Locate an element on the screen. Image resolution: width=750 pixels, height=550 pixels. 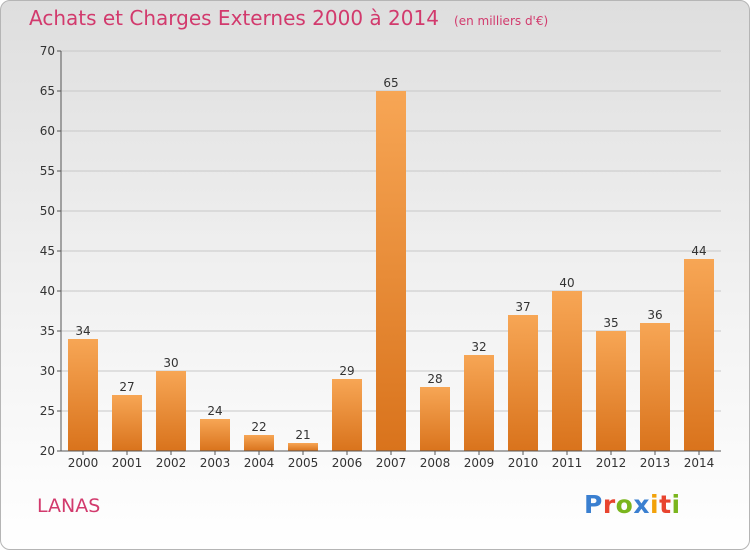
y-tick-label: 55 is located at coordinates (47, 171).